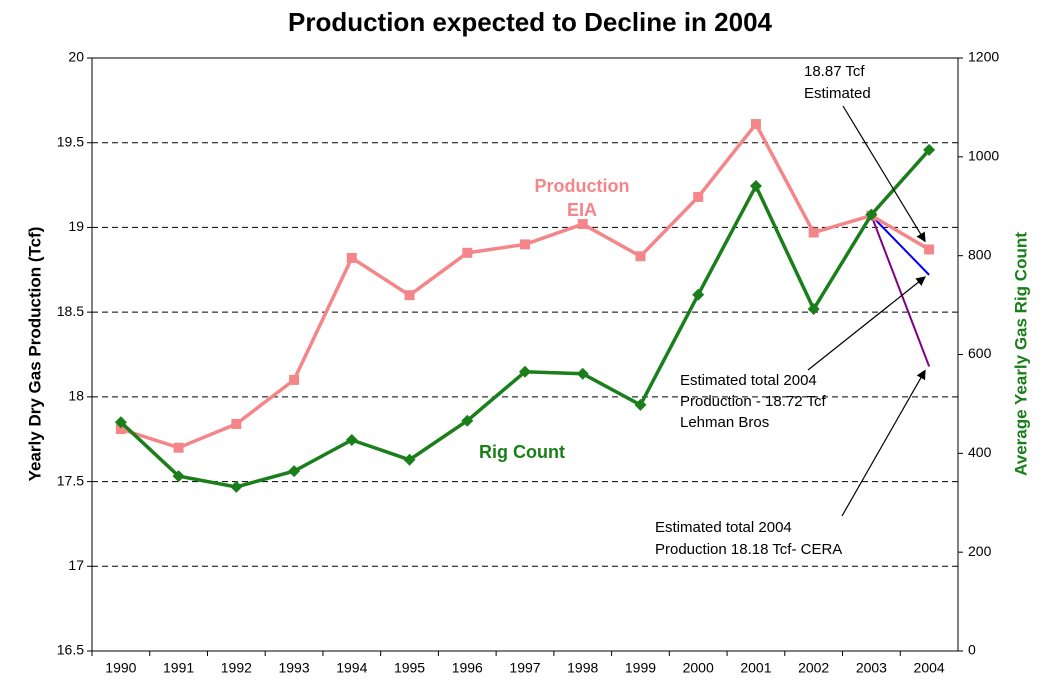 Image resolution: width=1043 pixels, height=684 pixels. I want to click on annotation: Production - 18.72 Tcf, so click(753, 401).